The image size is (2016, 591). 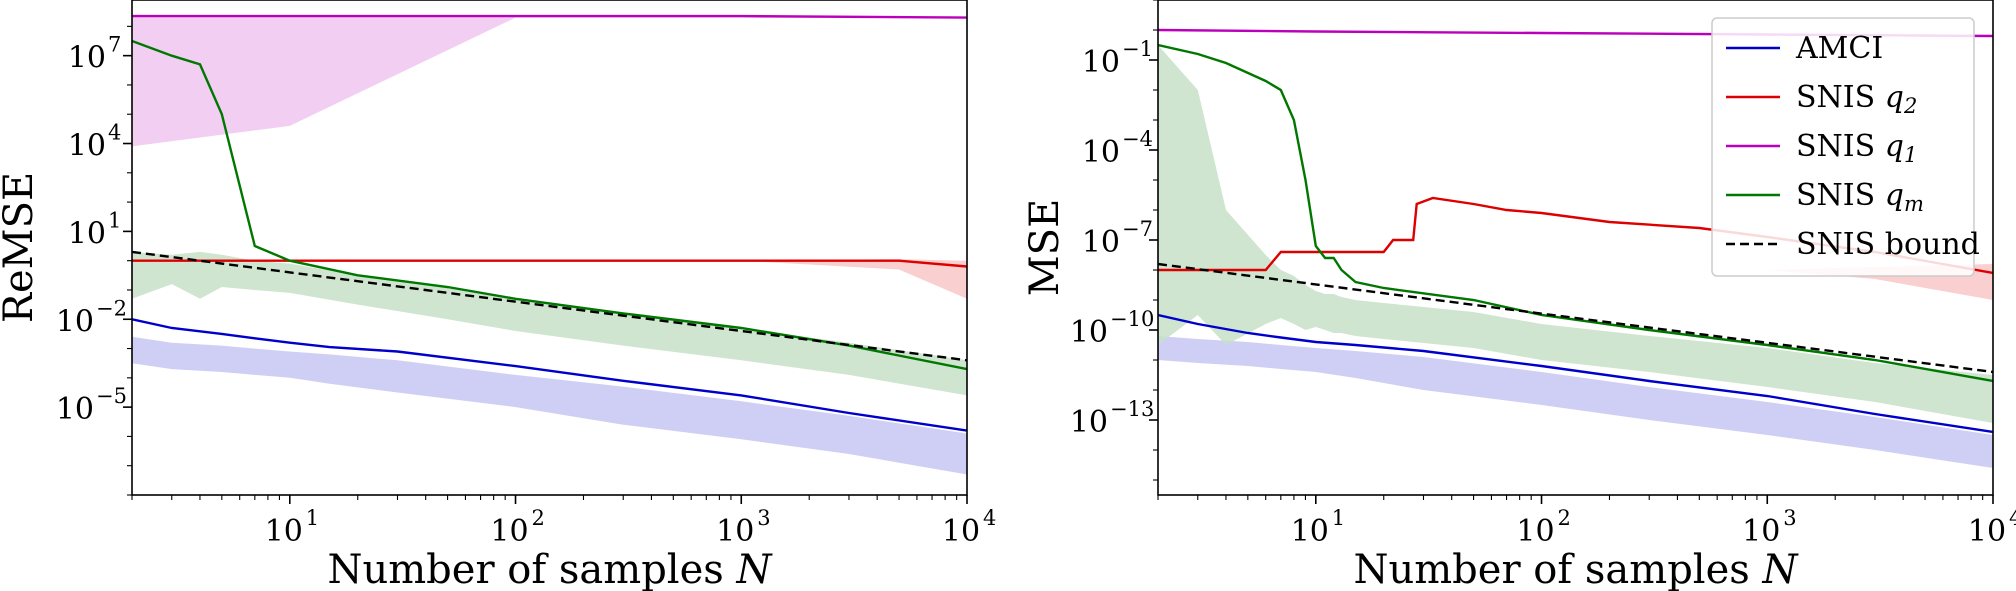 What do you see at coordinates (1888, 244) in the screenshot?
I see `legend-label: SNIS bound` at bounding box center [1888, 244].